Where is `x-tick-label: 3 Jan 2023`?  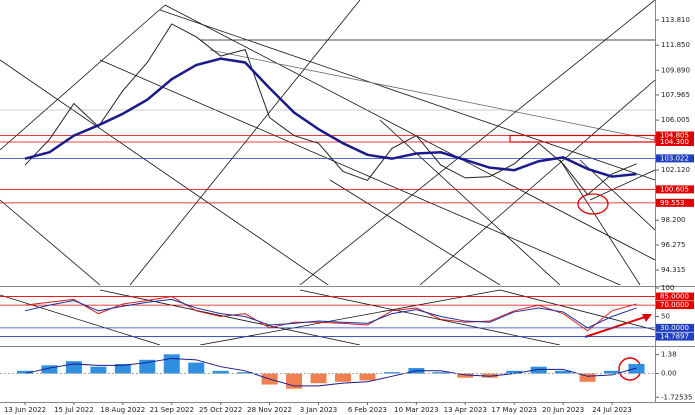
x-tick-label: 3 Jan 2023 is located at coordinates (319, 410).